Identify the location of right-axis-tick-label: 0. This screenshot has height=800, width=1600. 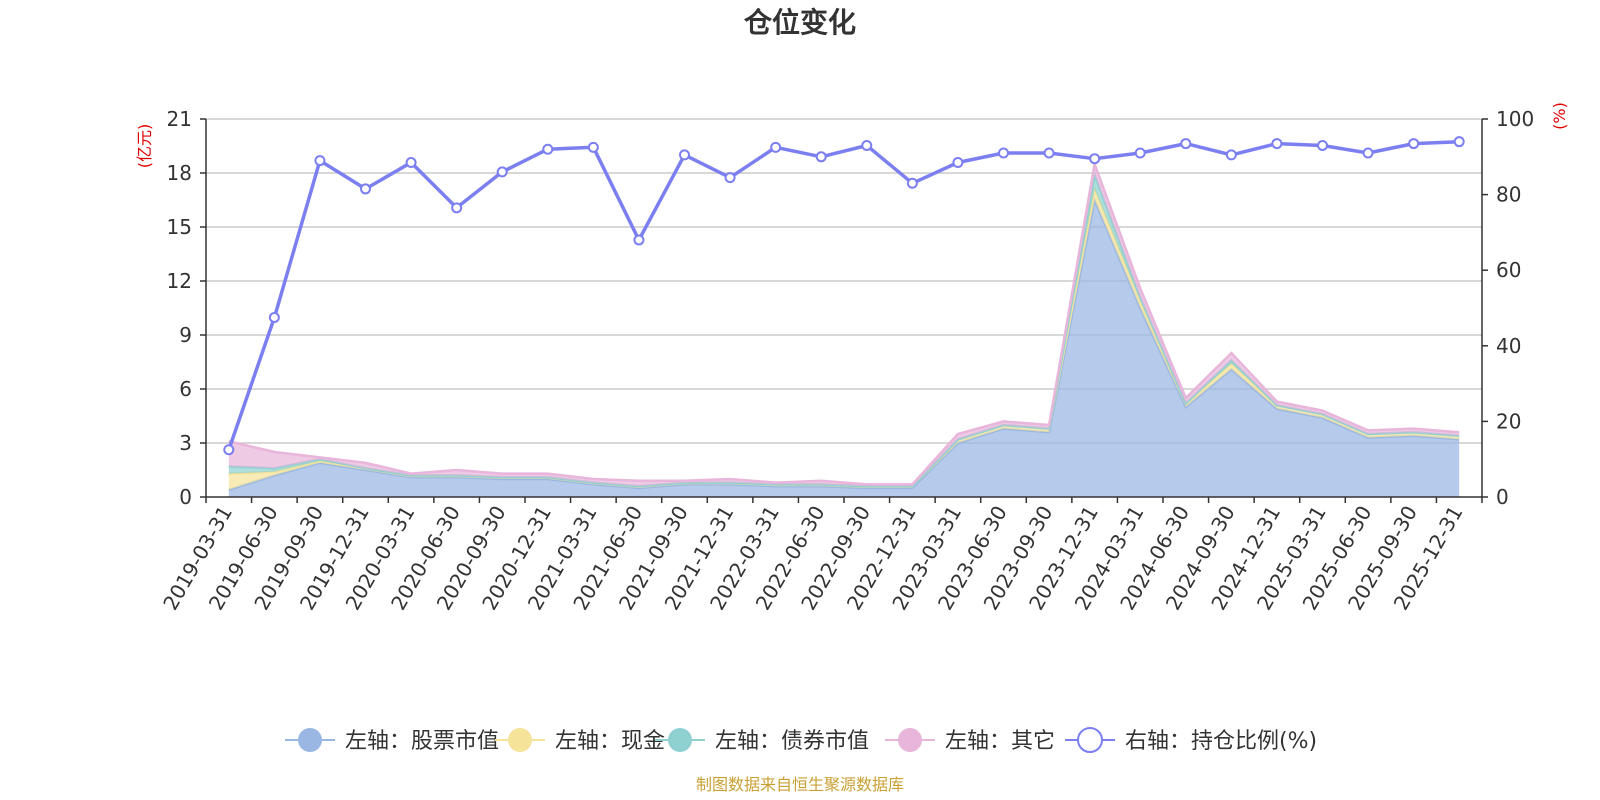
(1502, 497).